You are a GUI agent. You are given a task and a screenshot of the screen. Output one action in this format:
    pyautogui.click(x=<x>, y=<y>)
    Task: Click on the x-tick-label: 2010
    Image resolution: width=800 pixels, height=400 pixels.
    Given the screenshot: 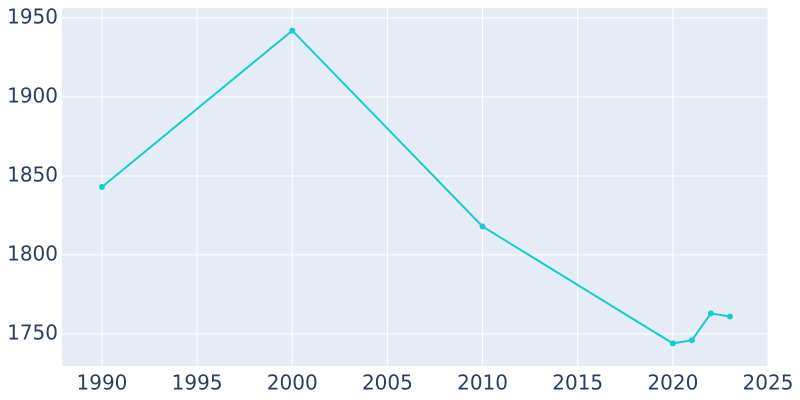 What is the action you would take?
    pyautogui.click(x=482, y=383)
    